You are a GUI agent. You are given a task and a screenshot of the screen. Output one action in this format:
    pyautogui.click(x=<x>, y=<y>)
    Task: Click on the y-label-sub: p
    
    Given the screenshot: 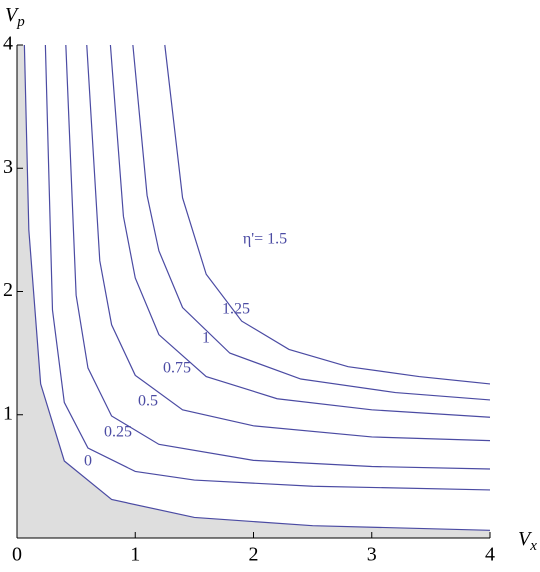 What is the action you would take?
    pyautogui.click(x=20, y=22)
    